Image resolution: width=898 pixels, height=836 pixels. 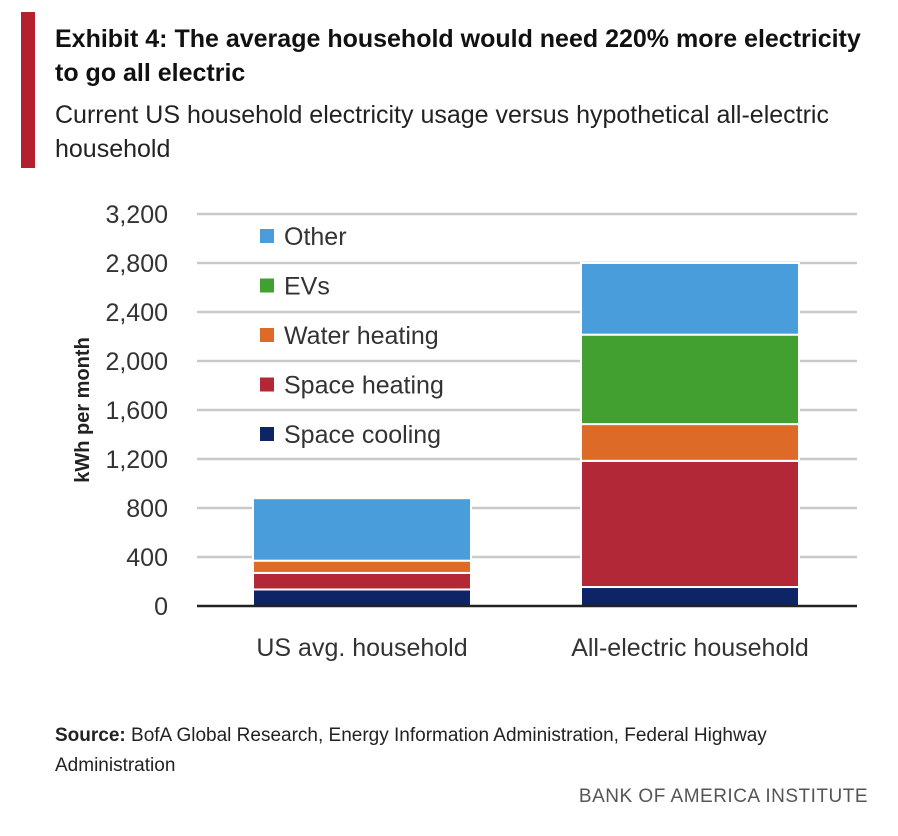 What do you see at coordinates (361, 336) in the screenshot?
I see `legend-label-water-heating: Water heating` at bounding box center [361, 336].